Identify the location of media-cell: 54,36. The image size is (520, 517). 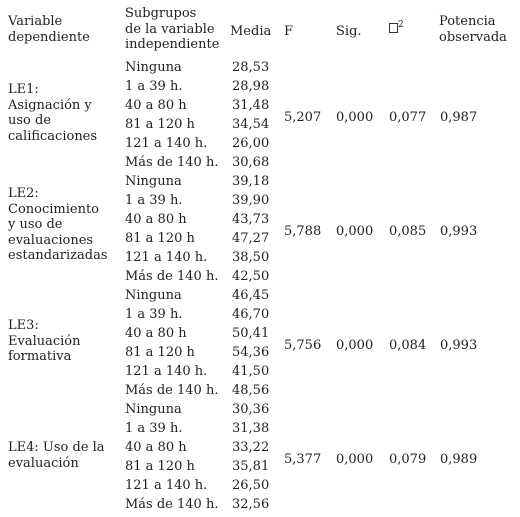
(251, 352).